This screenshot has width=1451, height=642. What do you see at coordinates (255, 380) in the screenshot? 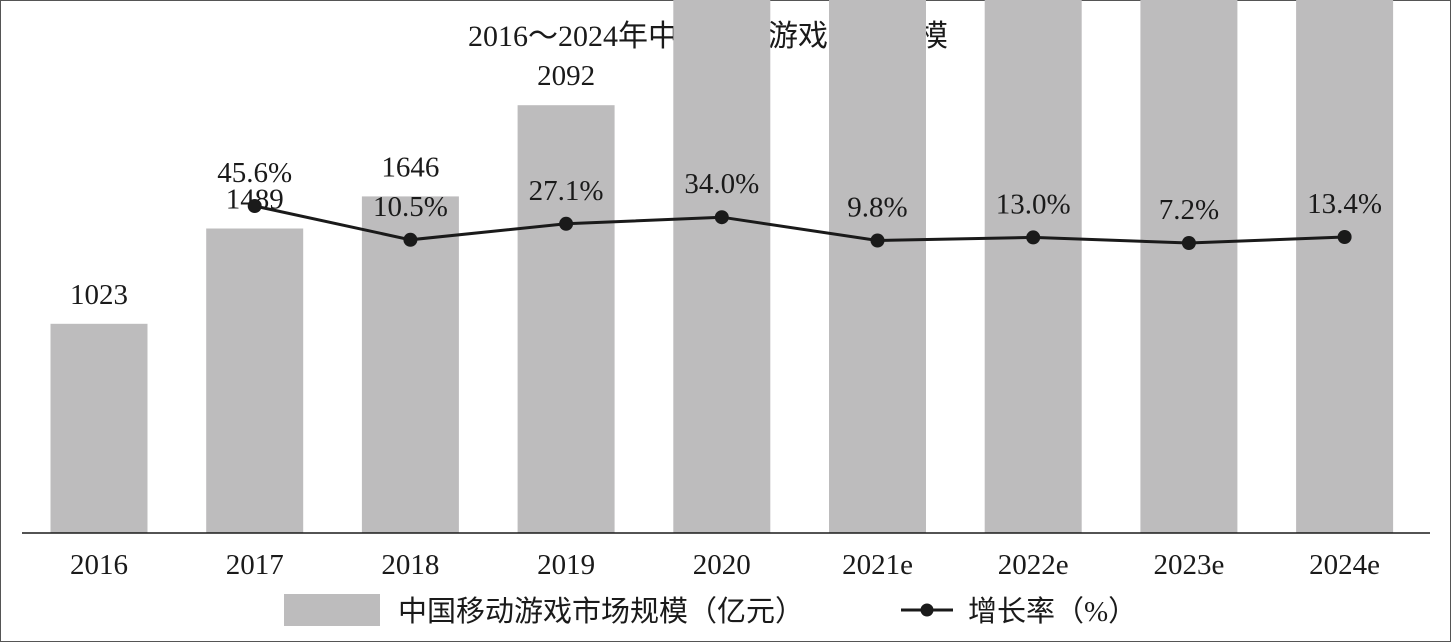
I see `bar-2017` at bounding box center [255, 380].